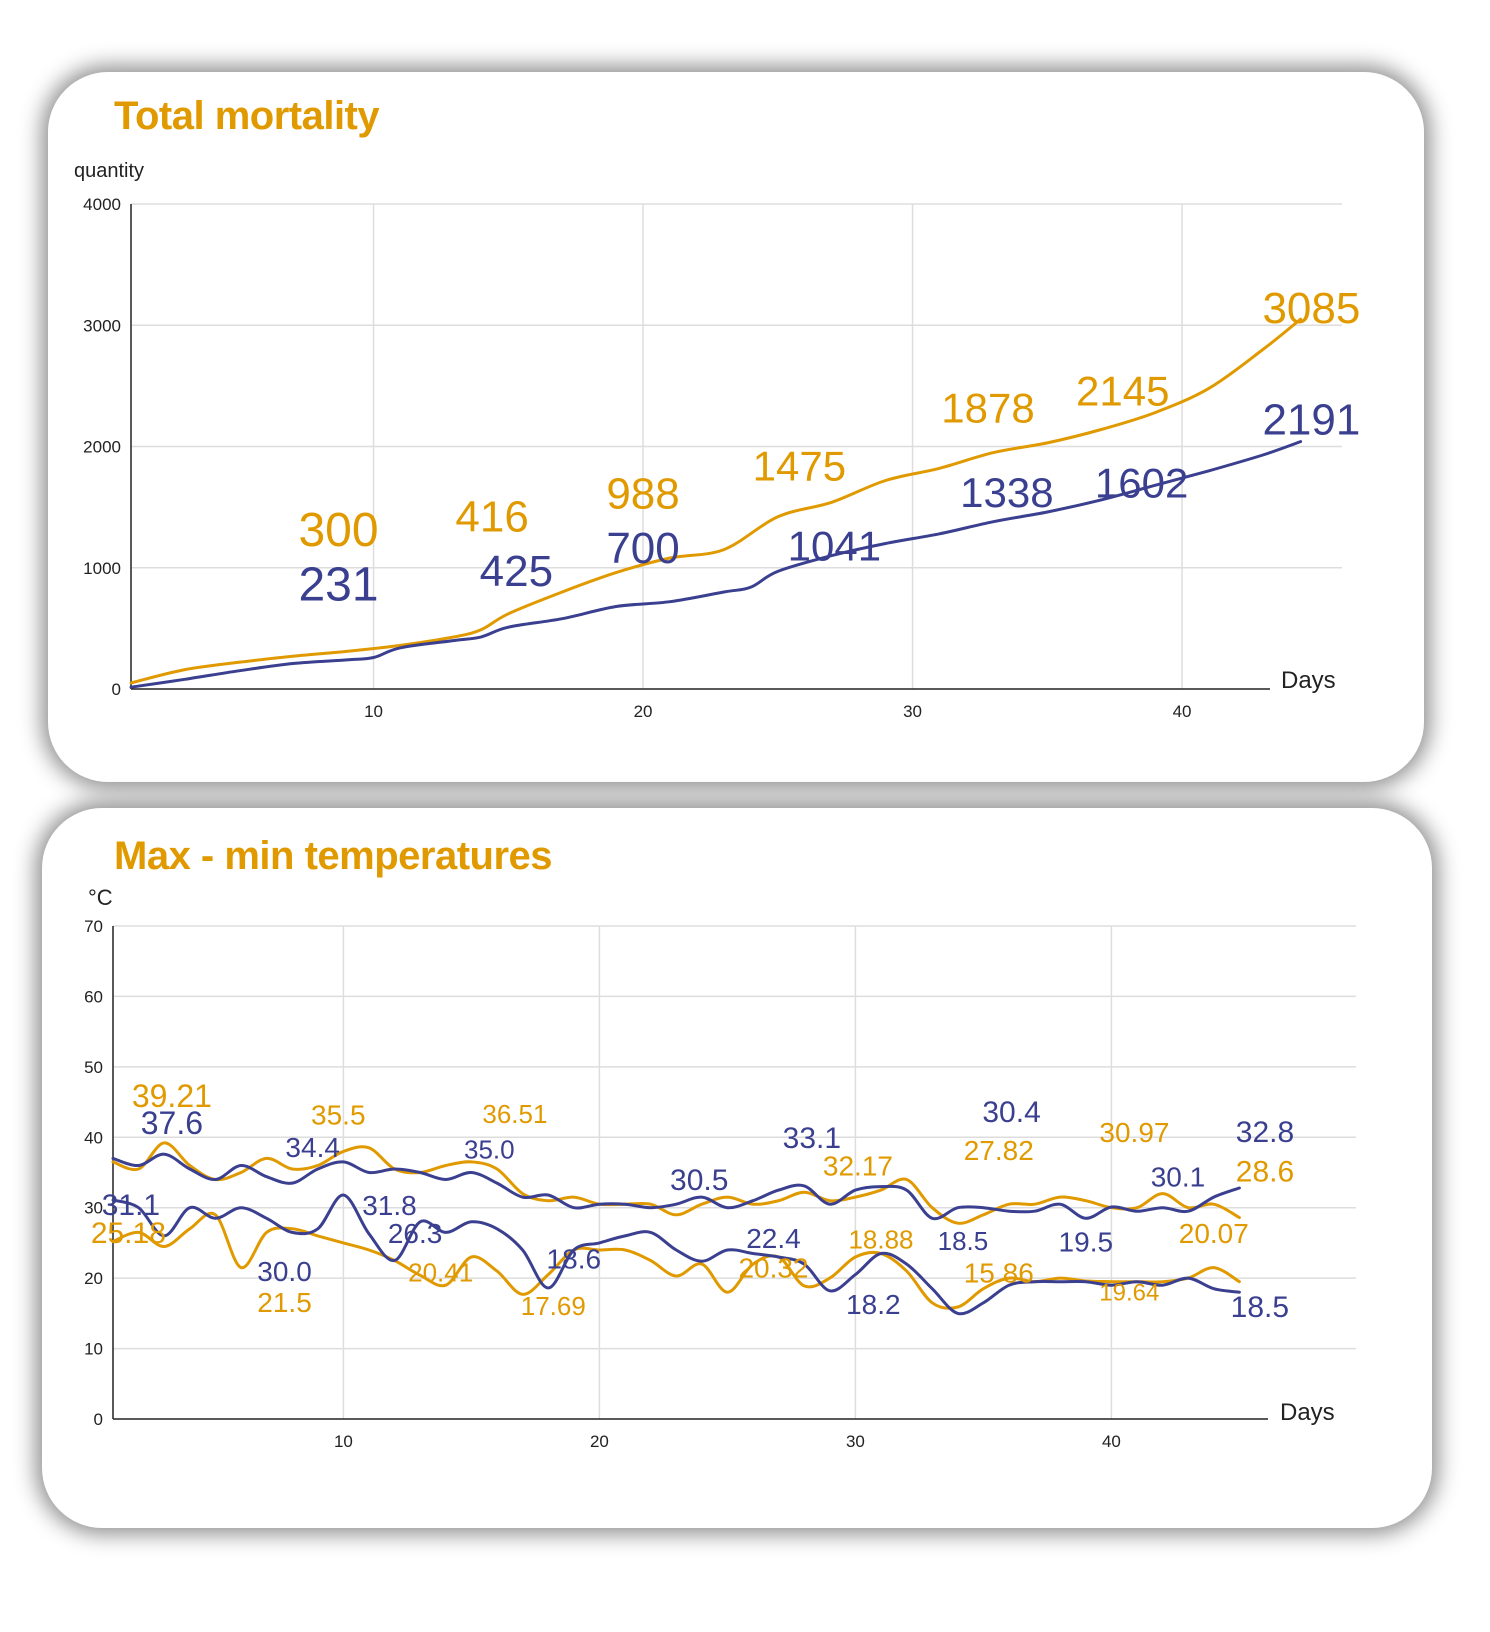  I want to click on data-label: 20.07, so click(1214, 1233).